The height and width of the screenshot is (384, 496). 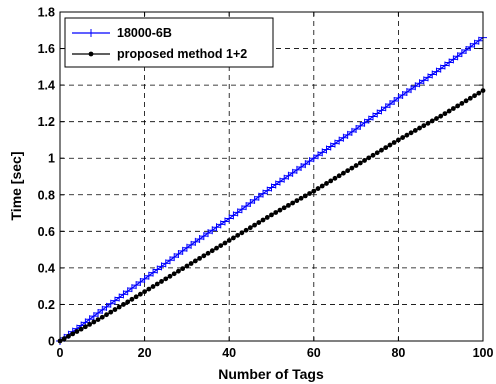 What do you see at coordinates (169, 42) in the screenshot?
I see `legend: 18000-6B proposed method 1+2` at bounding box center [169, 42].